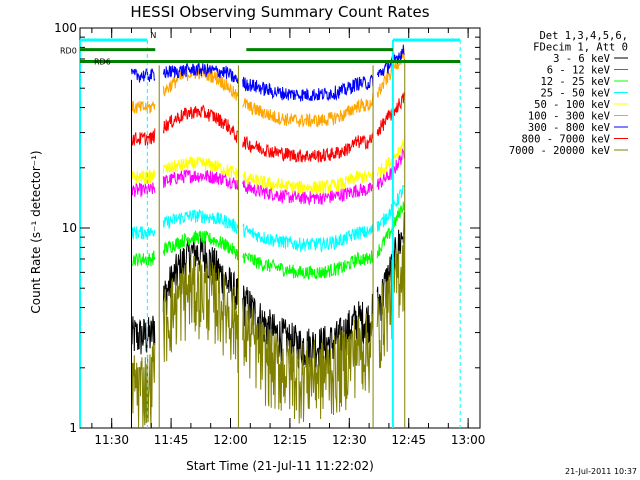  Describe the element at coordinates (73, 428) in the screenshot. I see `y-tick-label: 1` at that location.